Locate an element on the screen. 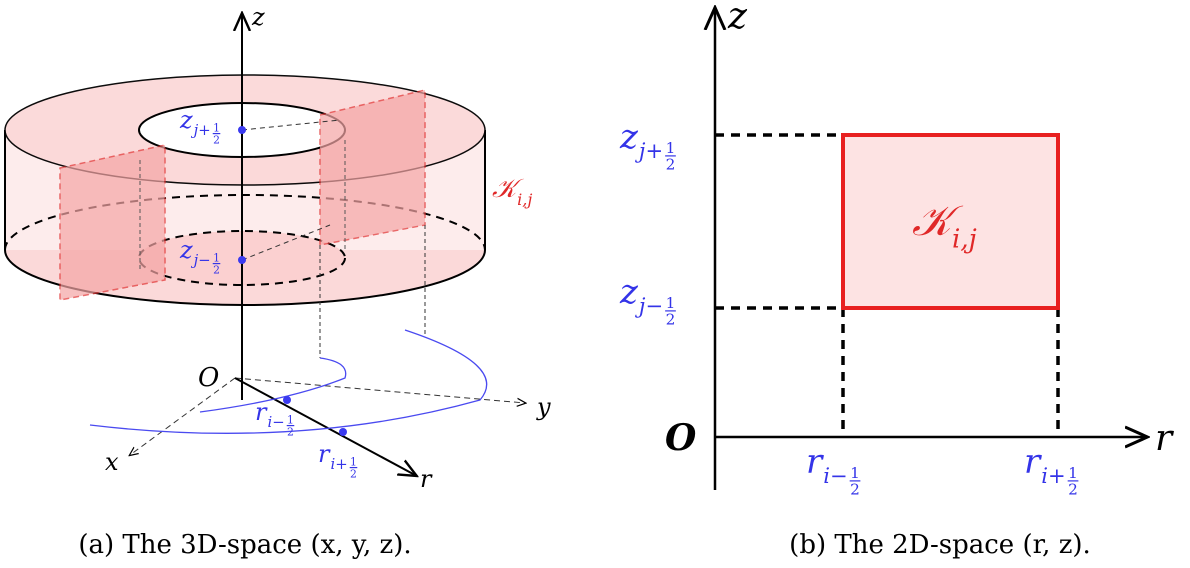 Image resolution: width=1190 pixels, height=568 pixels. caption: (a) The 3D-space (x, y, z). is located at coordinates (244, 545).